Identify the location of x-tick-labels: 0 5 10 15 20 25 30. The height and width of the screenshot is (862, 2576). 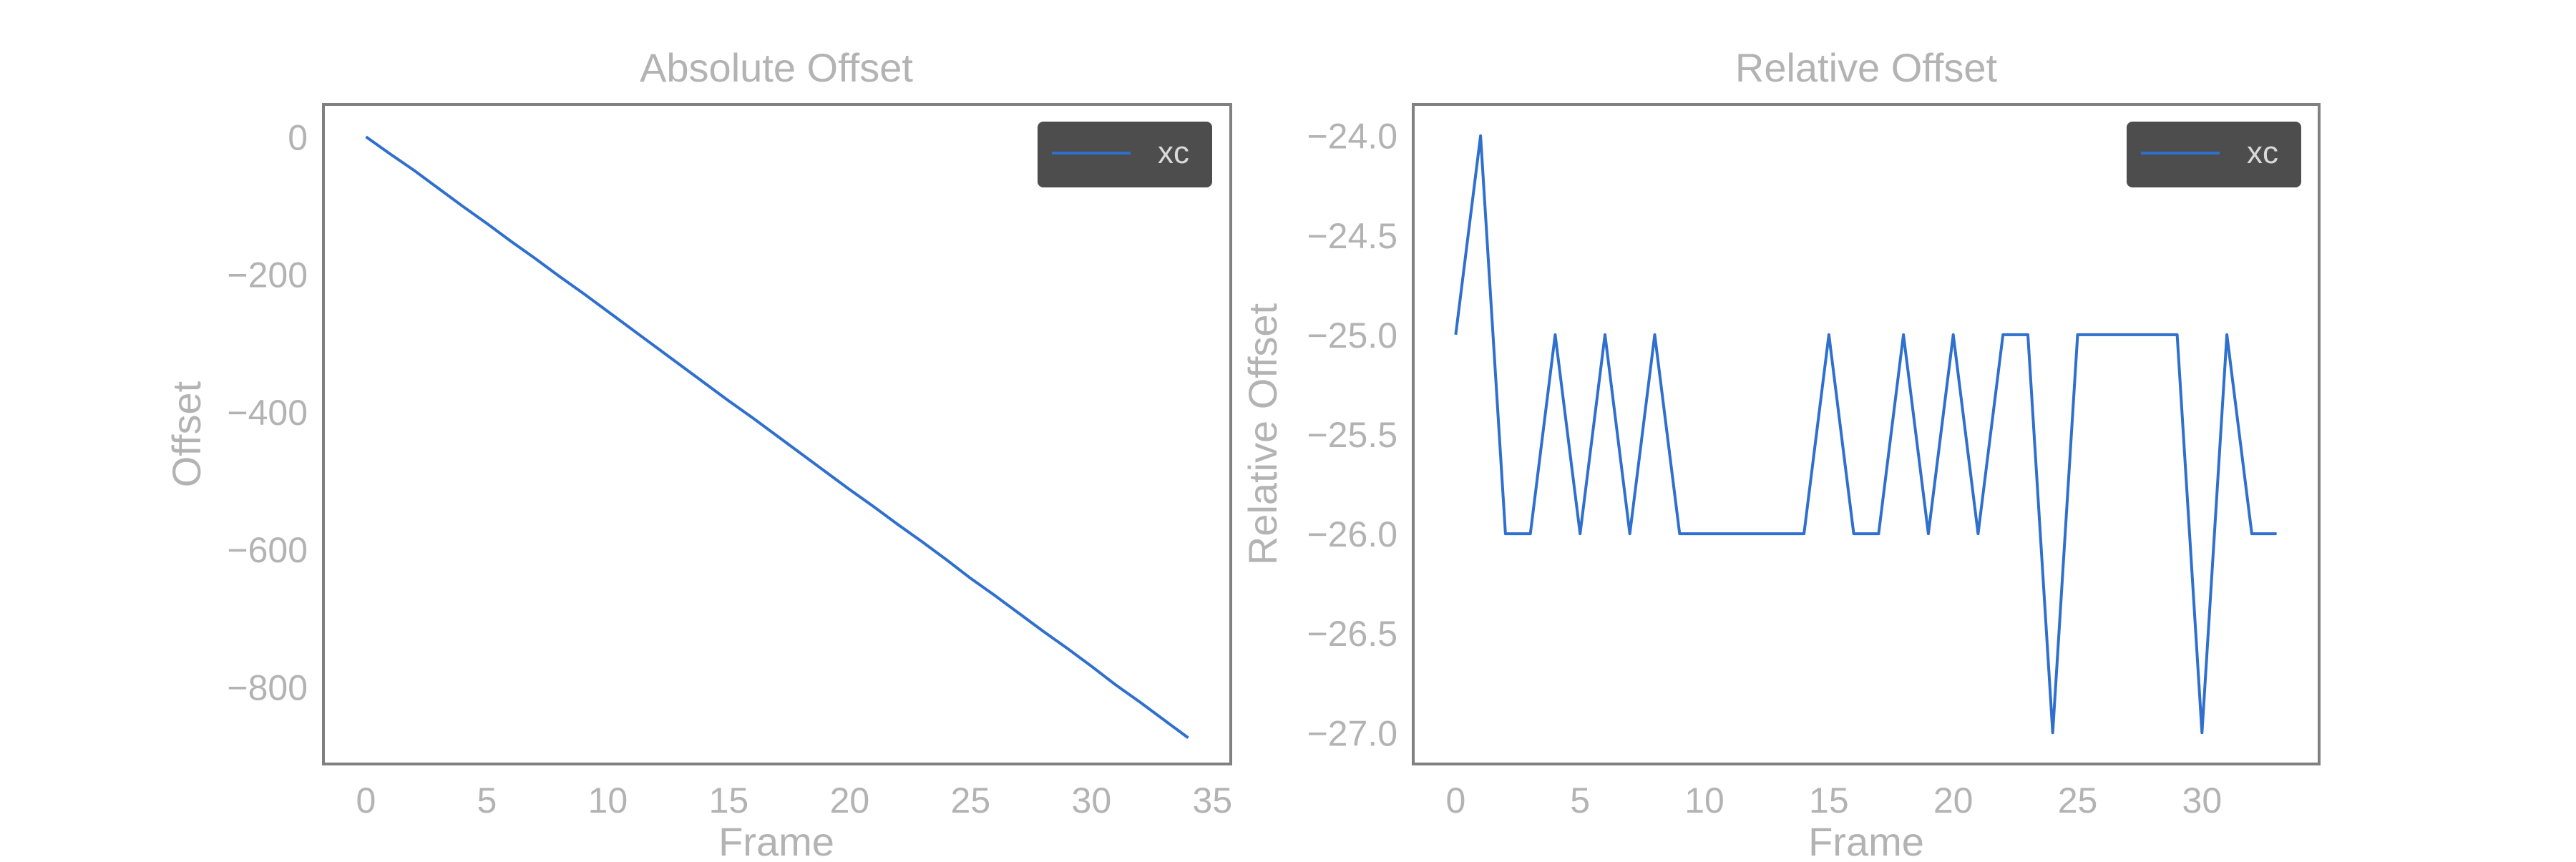
(1833, 800).